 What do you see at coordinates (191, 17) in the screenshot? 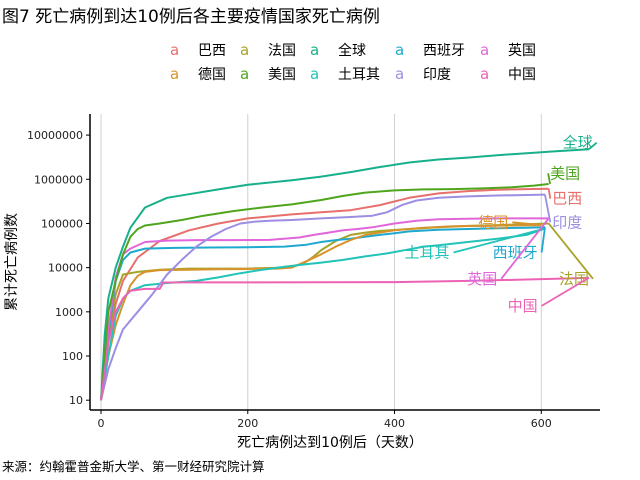
I see `chart-title: 图7 死亡病例到达10例后各主要疫情国家死亡病例` at bounding box center [191, 17].